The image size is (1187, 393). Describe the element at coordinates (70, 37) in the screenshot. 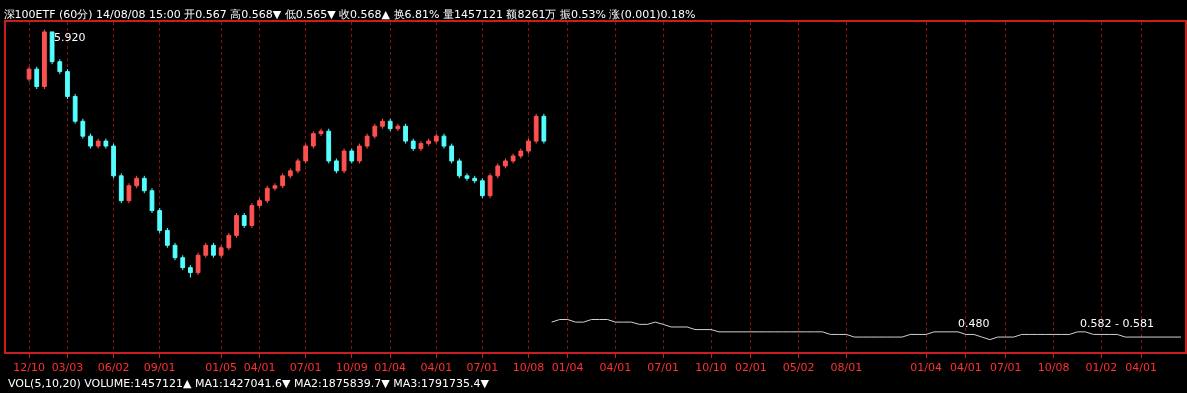

I see `annotation: 5.920` at that location.